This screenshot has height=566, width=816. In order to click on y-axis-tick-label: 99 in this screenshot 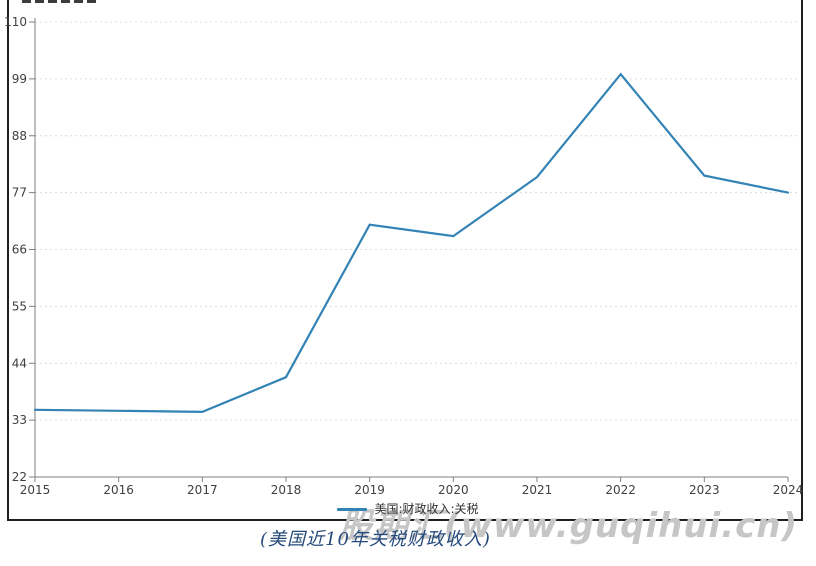, I will do `click(19, 79)`.